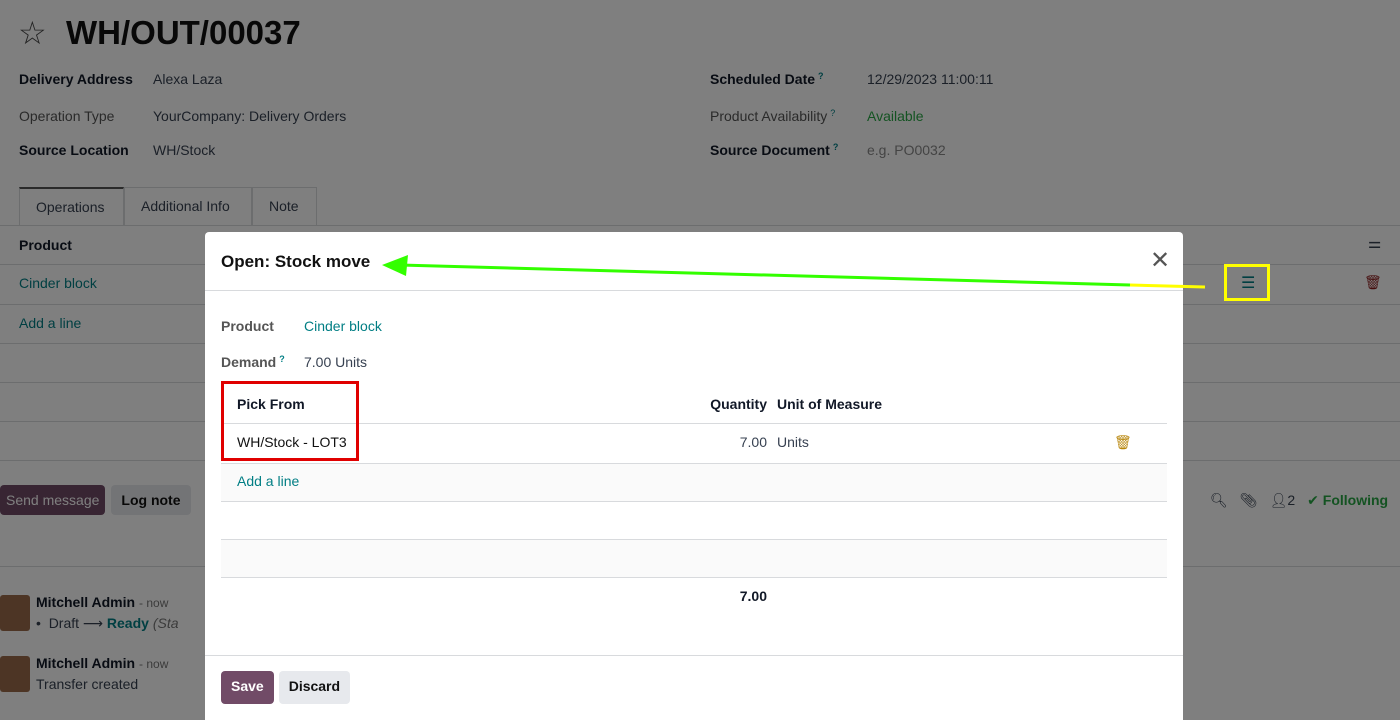 Image resolution: width=1400 pixels, height=720 pixels. What do you see at coordinates (271, 404) in the screenshot?
I see `pick-from-column-header: Pick From` at bounding box center [271, 404].